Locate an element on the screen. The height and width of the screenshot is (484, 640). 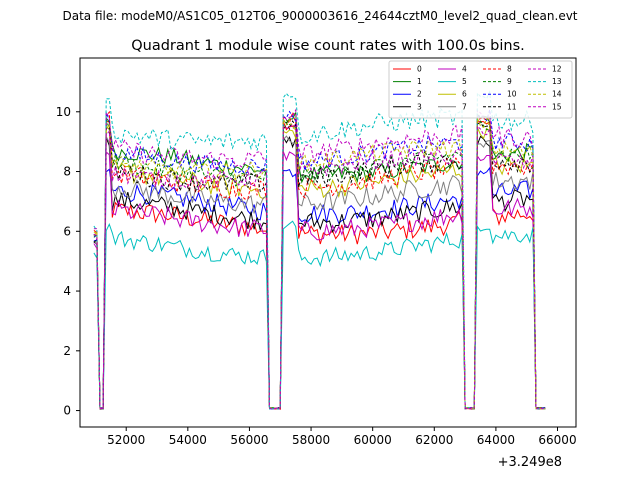
x-tick-label: 52000 is located at coordinates (126, 440).